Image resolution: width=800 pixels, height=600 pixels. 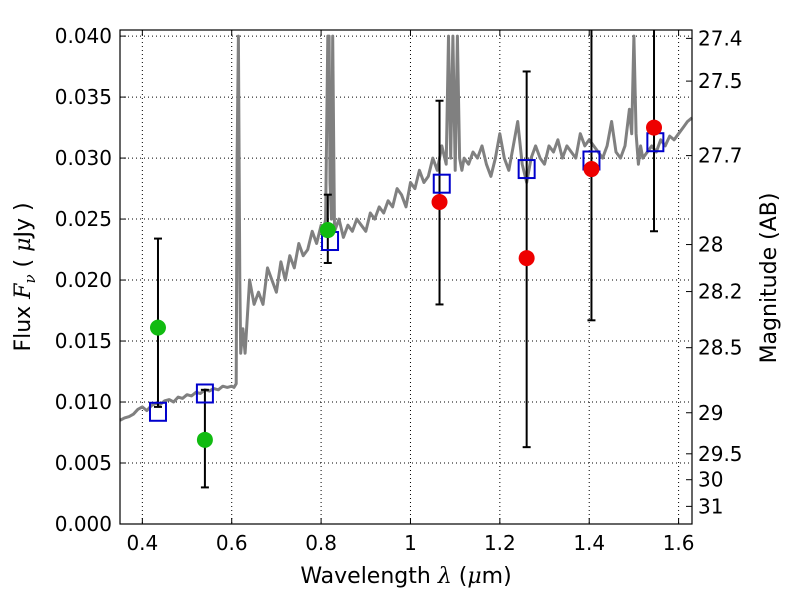 What do you see at coordinates (83, 402) in the screenshot?
I see `y-tick-label: 0.010` at bounding box center [83, 402].